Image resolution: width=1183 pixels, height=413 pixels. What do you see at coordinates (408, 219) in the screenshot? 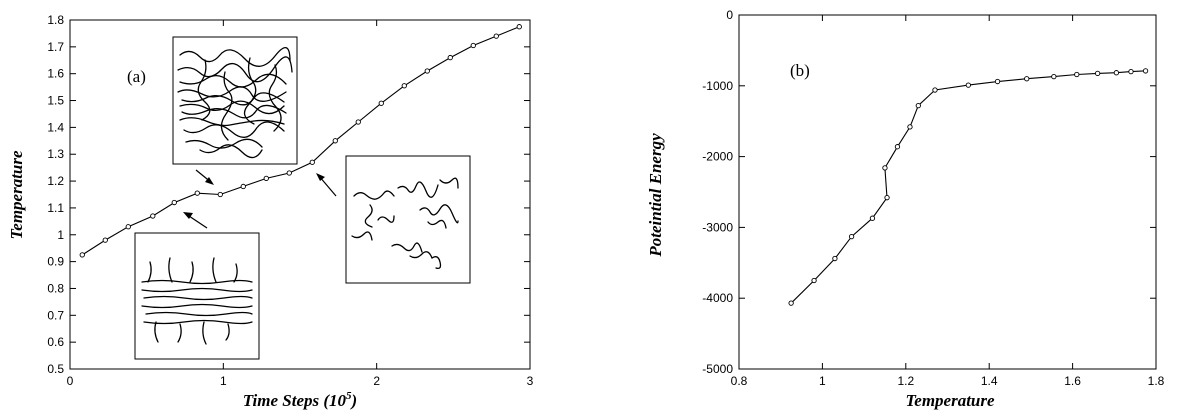
I see `inset-dissociated-chains` at bounding box center [408, 219].